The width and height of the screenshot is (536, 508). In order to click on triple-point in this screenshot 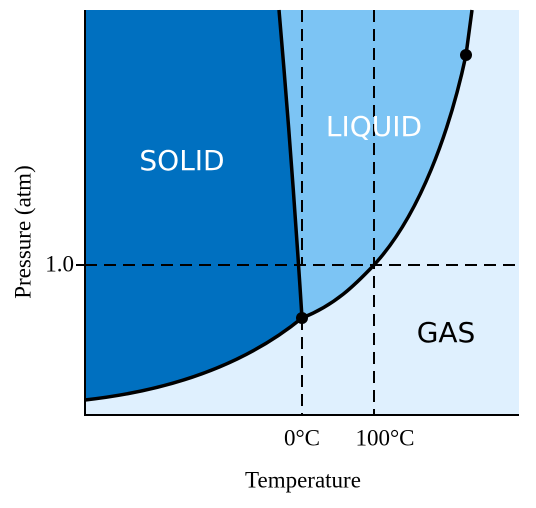, I will do `click(302, 318)`.